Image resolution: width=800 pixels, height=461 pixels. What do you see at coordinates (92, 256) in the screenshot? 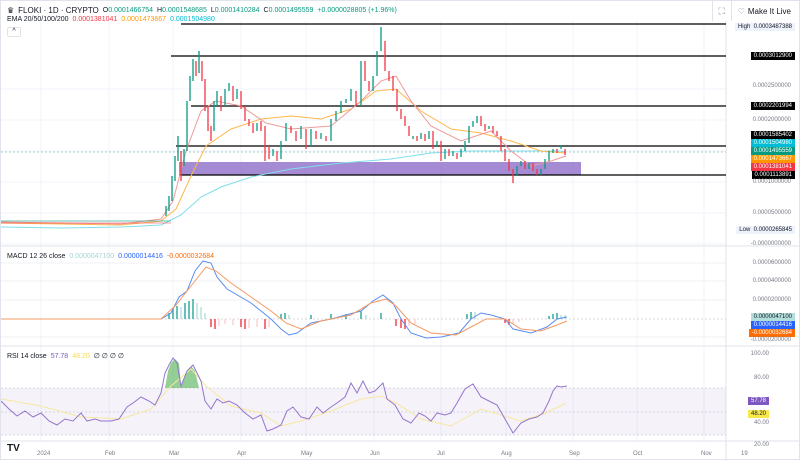
I see `macd-hist-value: 0.0000047100` at bounding box center [92, 256].